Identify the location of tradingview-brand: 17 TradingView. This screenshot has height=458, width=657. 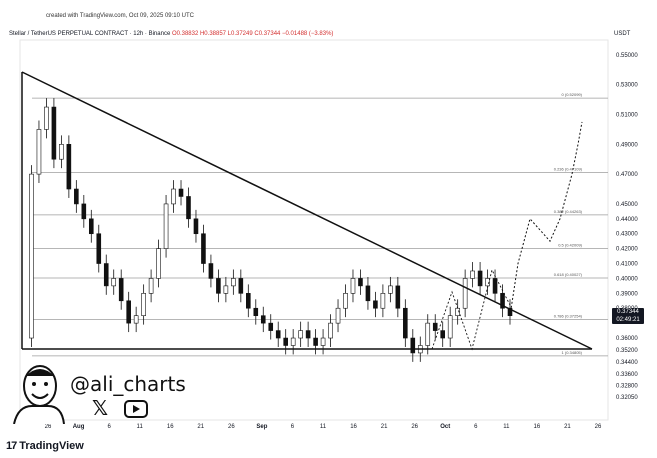
(45, 446).